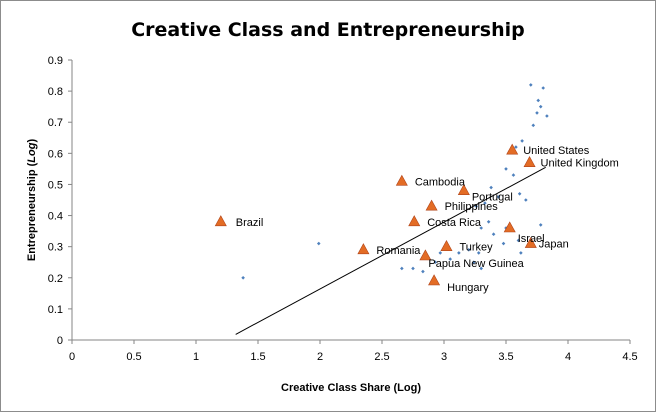  I want to click on x-ticks: 0 0.5 1 1.5 2 2.5 3 3.5 4 4.5, so click(353, 351).